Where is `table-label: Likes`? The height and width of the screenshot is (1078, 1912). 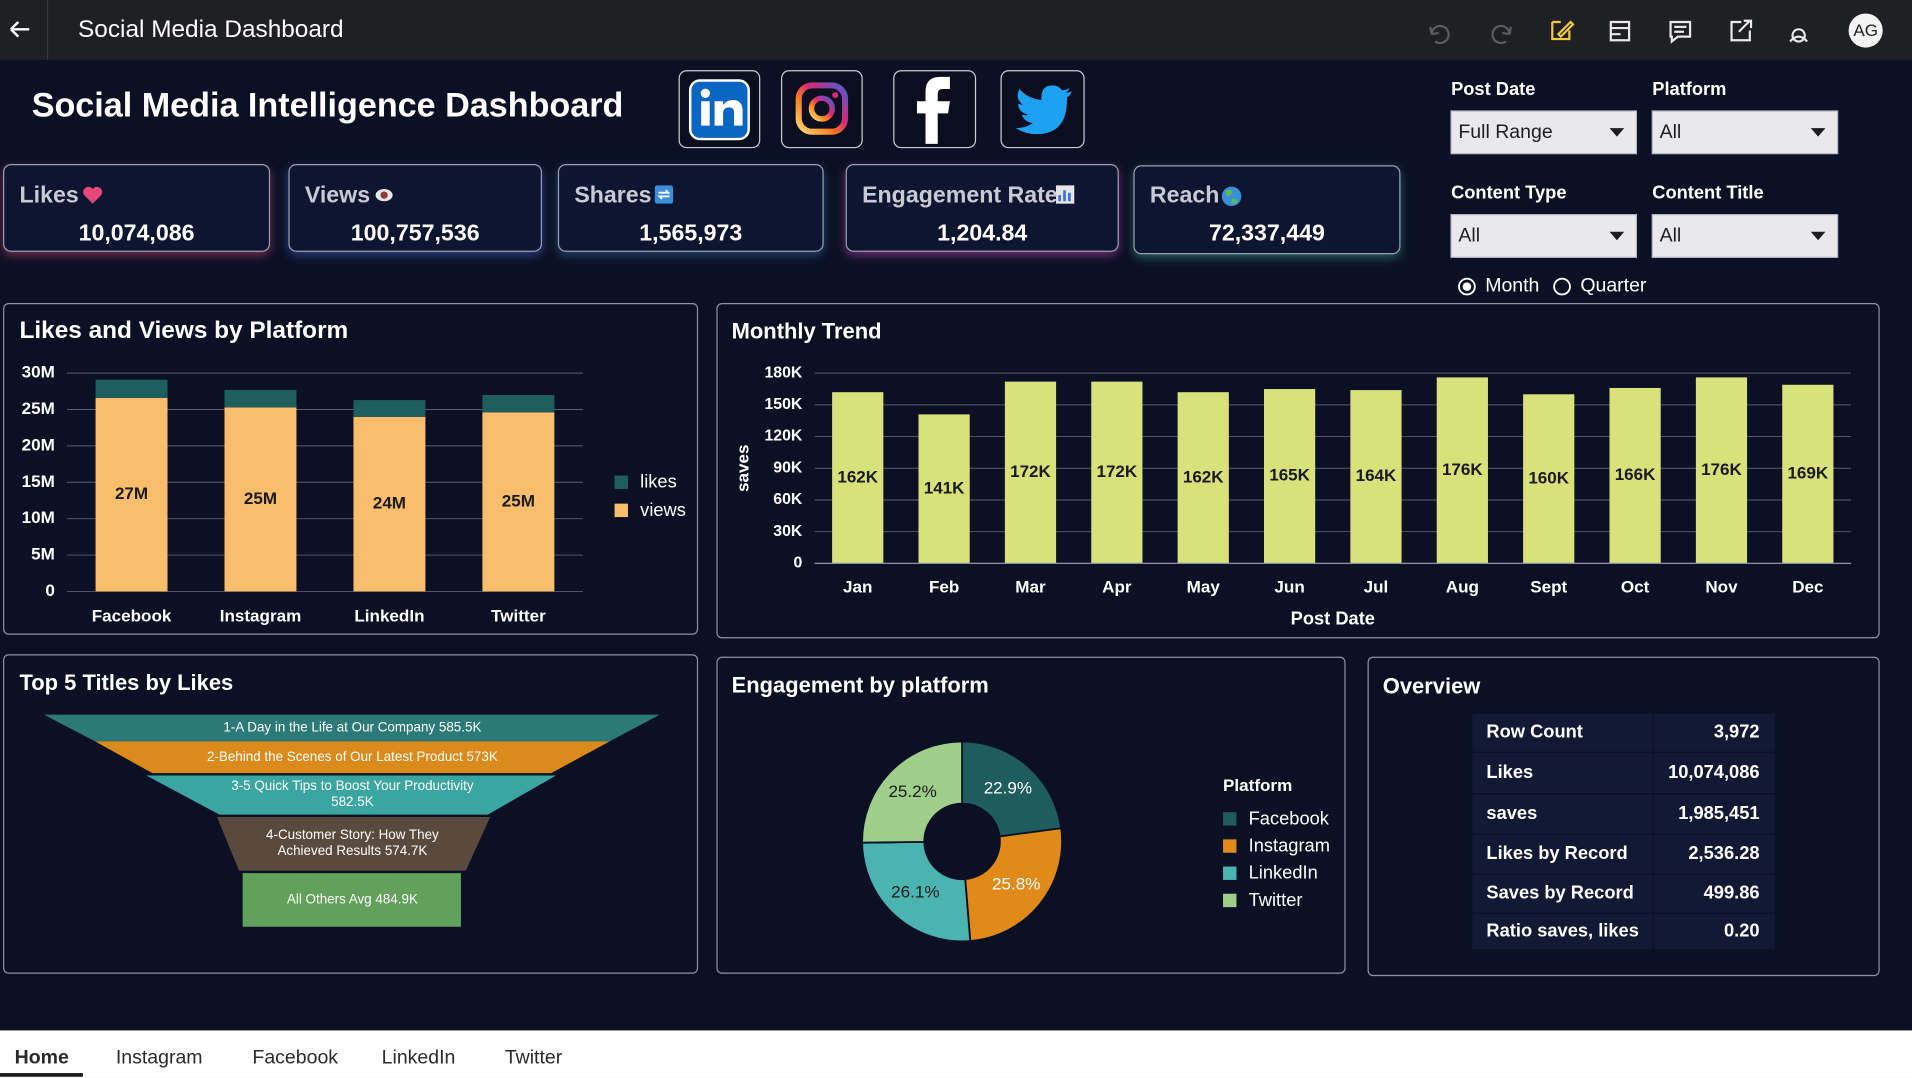
table-label: Likes is located at coordinates (1509, 771).